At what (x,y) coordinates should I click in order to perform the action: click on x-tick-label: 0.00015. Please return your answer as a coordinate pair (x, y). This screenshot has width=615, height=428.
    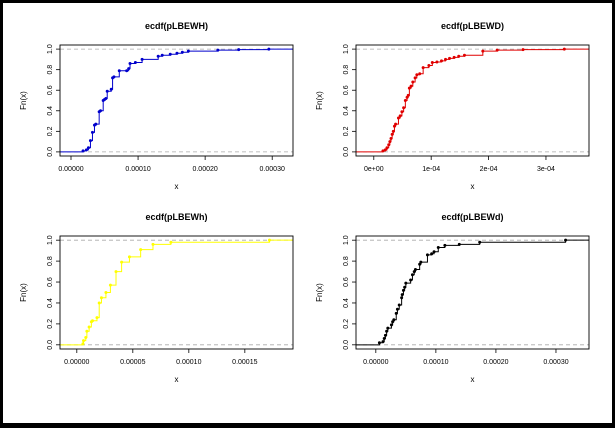
    Looking at the image, I should click on (244, 362).